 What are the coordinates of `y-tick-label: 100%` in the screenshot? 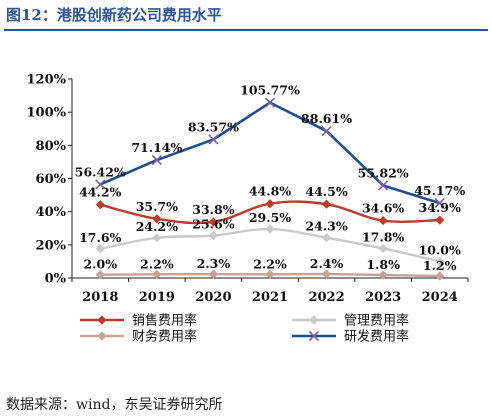 It's located at (47, 113).